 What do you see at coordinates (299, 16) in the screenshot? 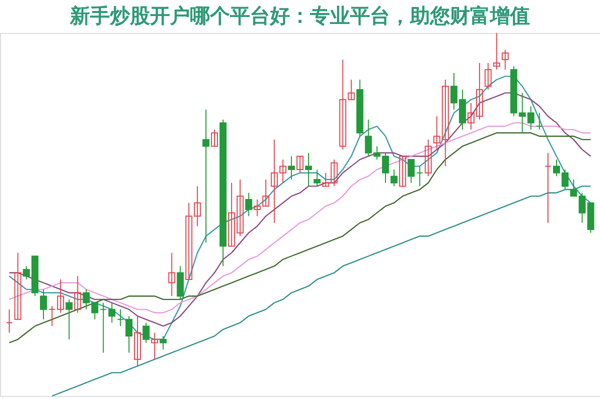
I see `chart-title: 新手炒股开户哪个平台好：专业平台，助您财富增值` at bounding box center [299, 16].